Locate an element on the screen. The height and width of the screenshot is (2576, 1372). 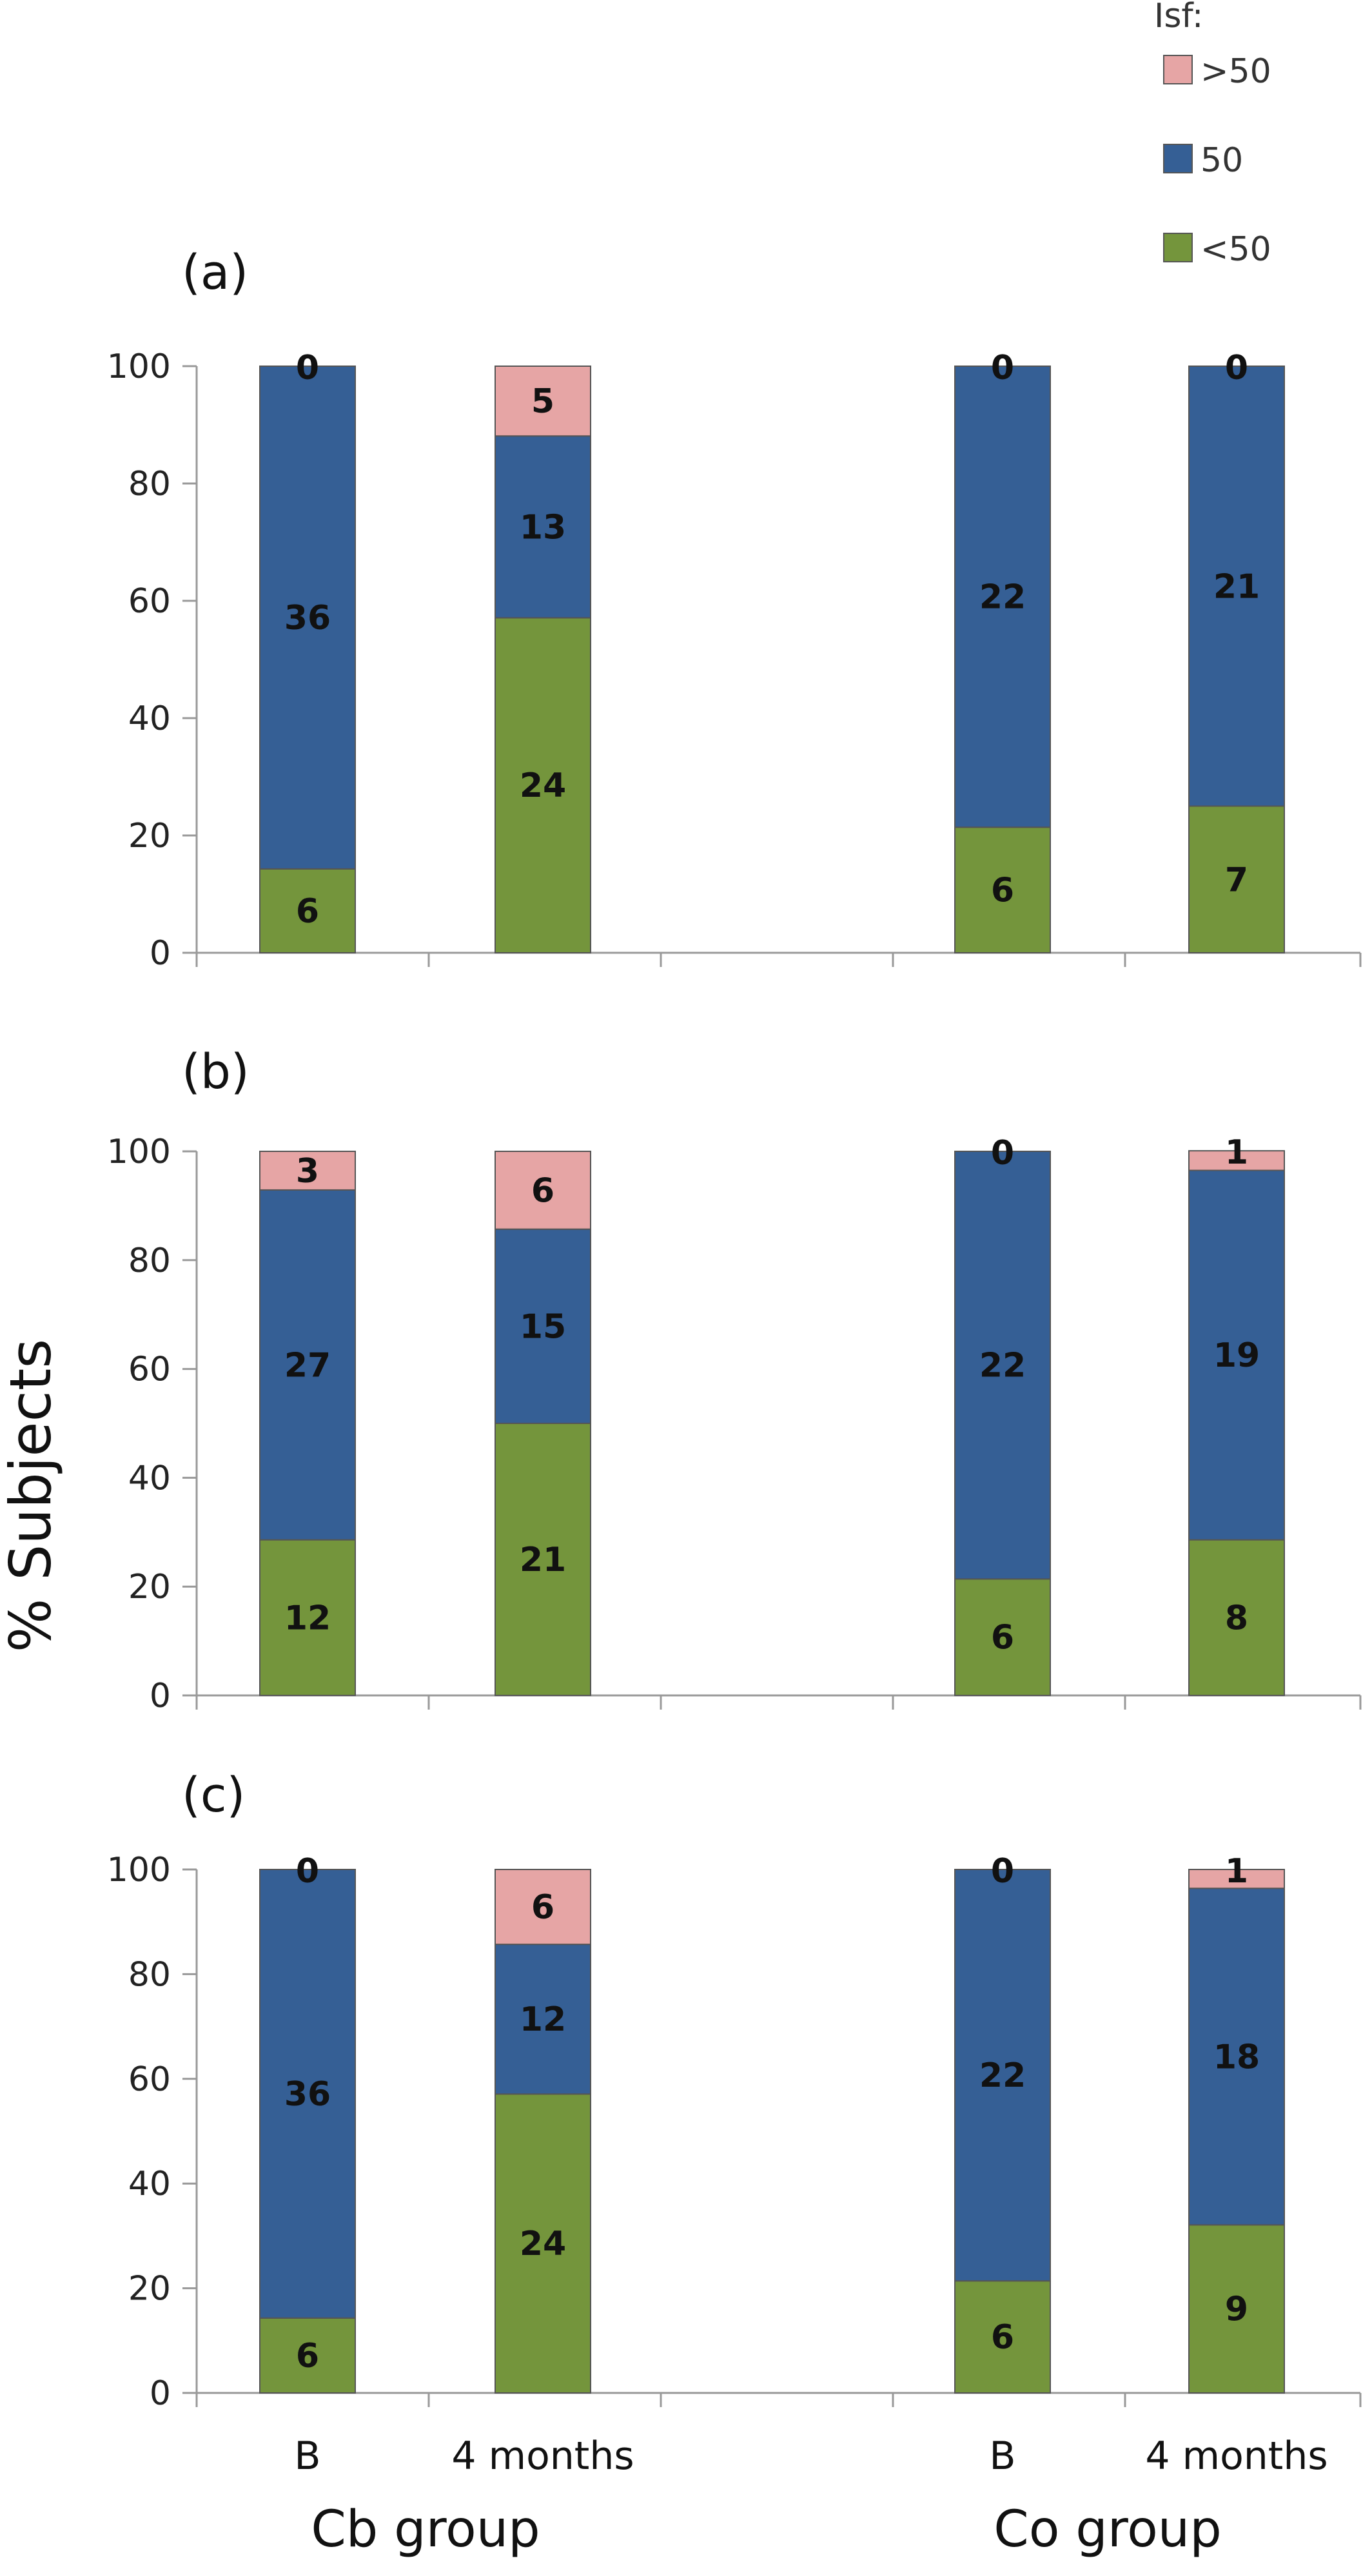
bar-data-label: 5 is located at coordinates (542, 402).